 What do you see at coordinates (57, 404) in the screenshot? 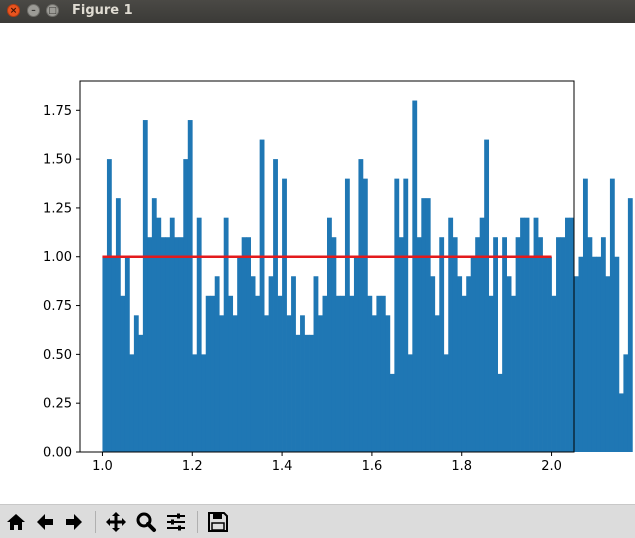
I see `y-tick-label: 0.25` at bounding box center [57, 404].